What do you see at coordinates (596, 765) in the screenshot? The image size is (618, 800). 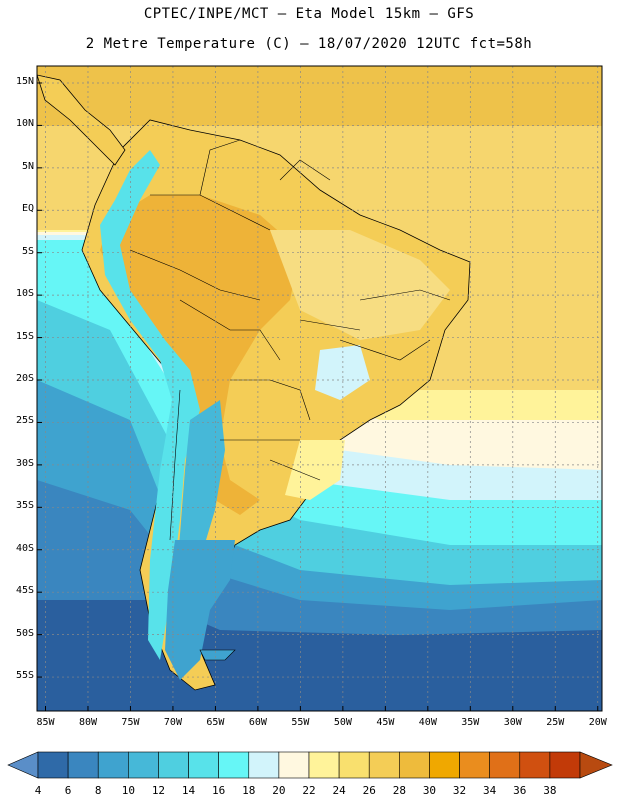 I see `colorbar-arrow-high` at bounding box center [596, 765].